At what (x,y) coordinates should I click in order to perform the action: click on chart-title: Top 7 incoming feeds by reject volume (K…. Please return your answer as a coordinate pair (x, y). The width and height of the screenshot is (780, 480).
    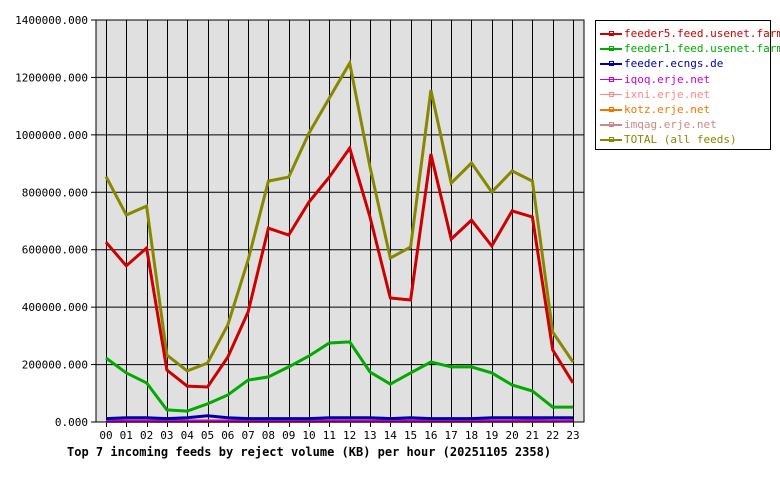
    Looking at the image, I should click on (309, 452).